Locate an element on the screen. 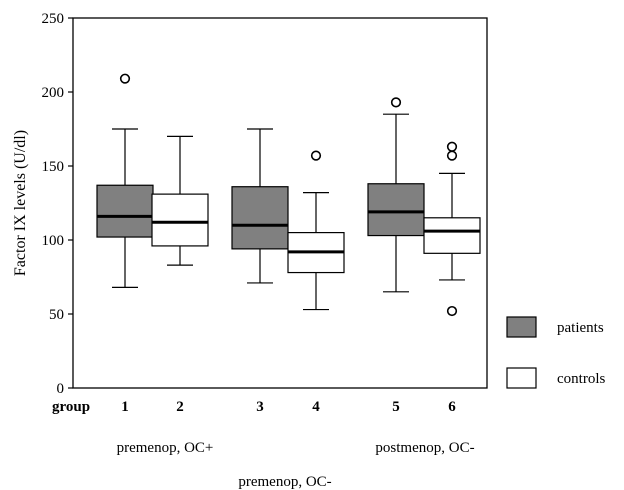  group-number-label: 3 is located at coordinates (260, 407).